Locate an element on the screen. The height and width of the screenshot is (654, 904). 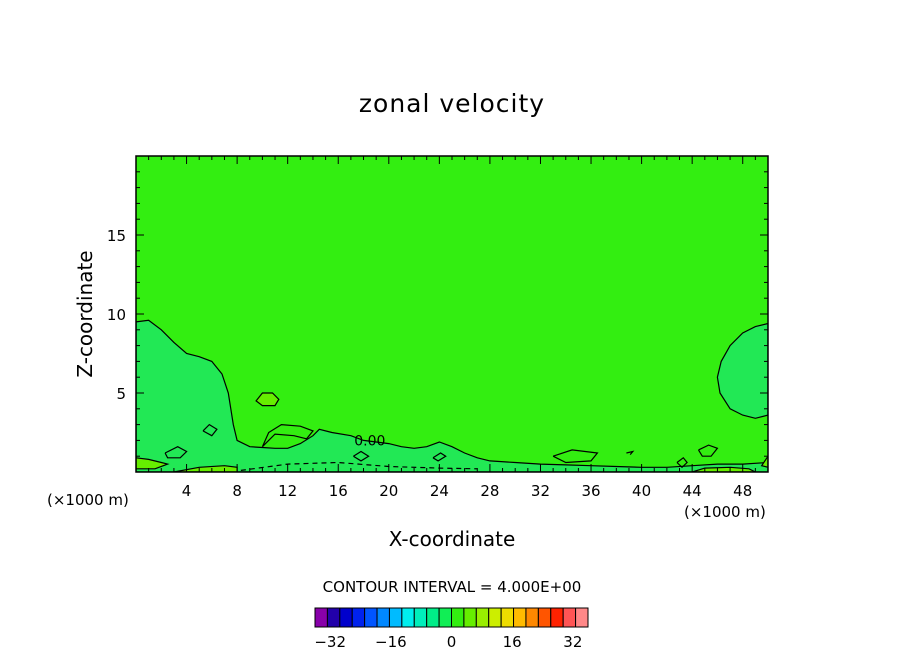
x-tick-label: 28 is located at coordinates (489, 491).